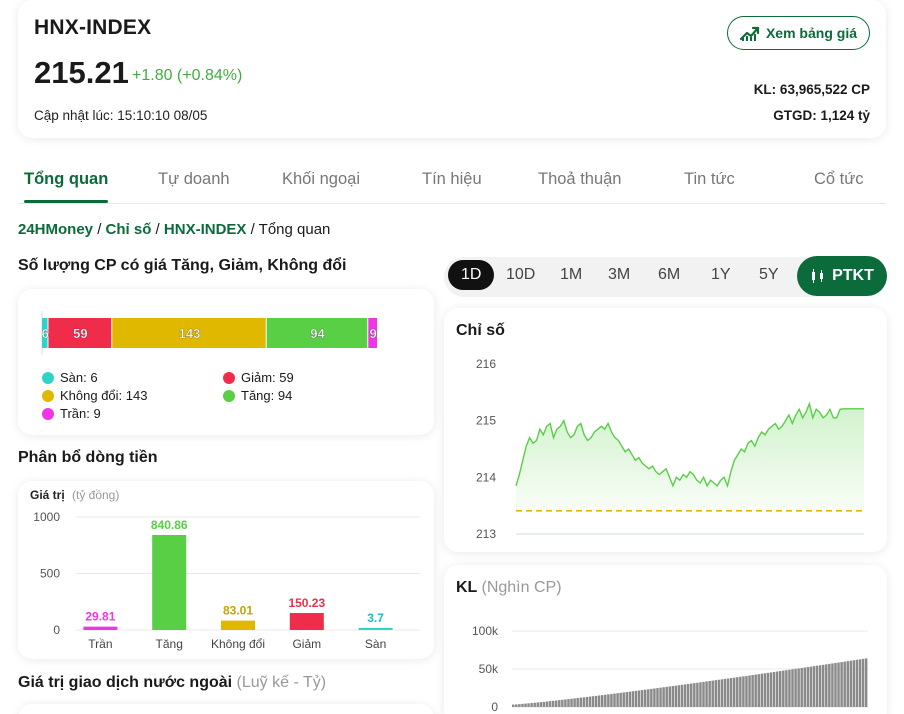 Image resolution: width=904 pixels, height=714 pixels. I want to click on breadcrumb-index: HNX-INDEX, so click(205, 229).